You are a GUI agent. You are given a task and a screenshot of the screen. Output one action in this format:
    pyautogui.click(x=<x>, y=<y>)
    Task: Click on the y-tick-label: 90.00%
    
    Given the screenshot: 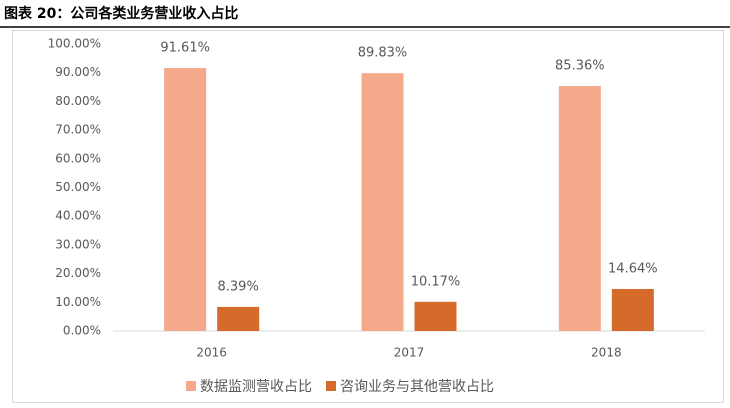 What is the action you would take?
    pyautogui.click(x=78, y=72)
    